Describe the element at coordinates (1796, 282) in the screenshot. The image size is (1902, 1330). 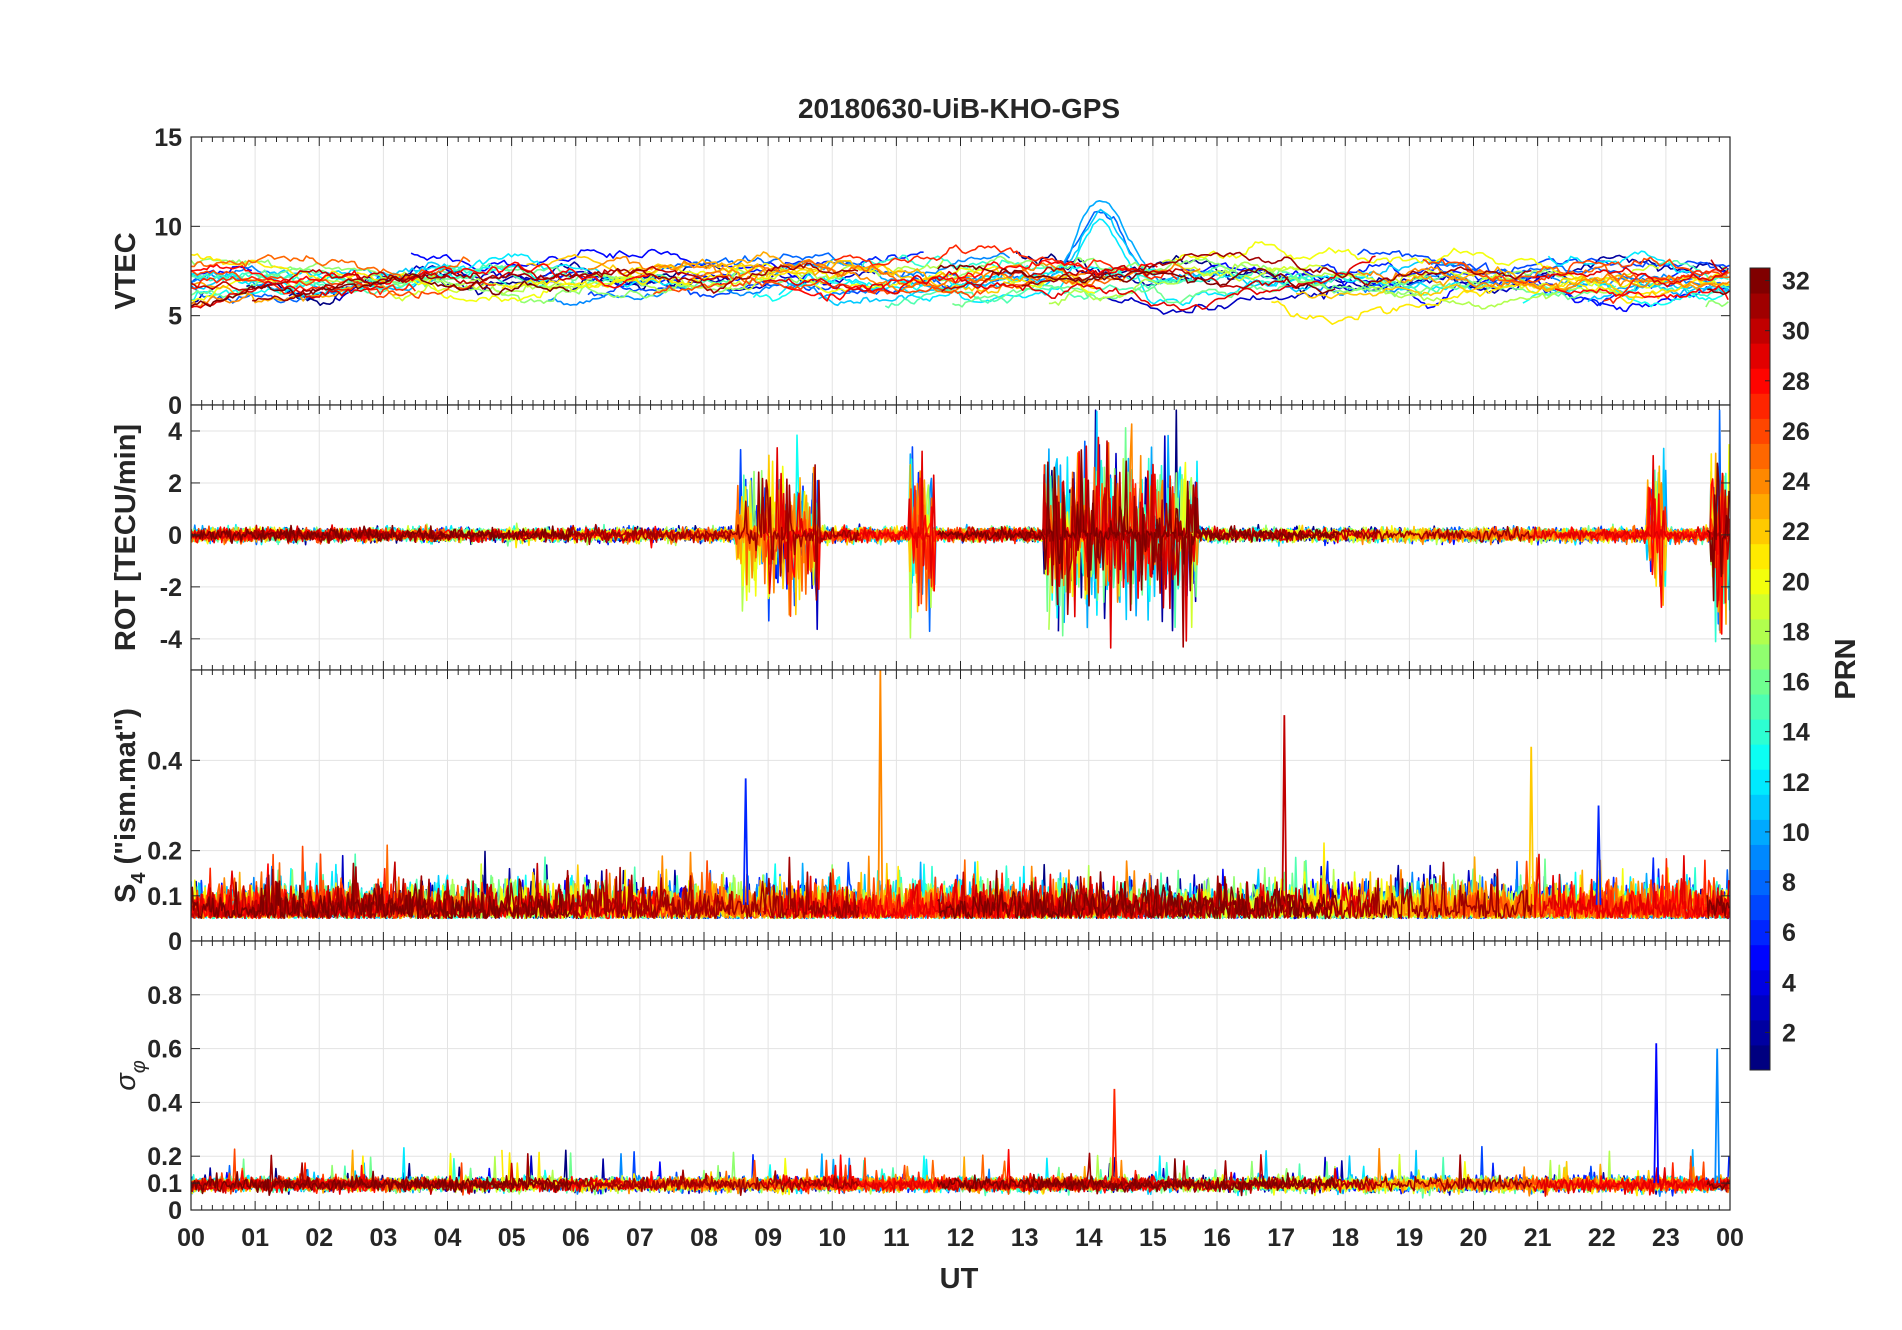
I see `colorbar-tick-label: 32` at that location.